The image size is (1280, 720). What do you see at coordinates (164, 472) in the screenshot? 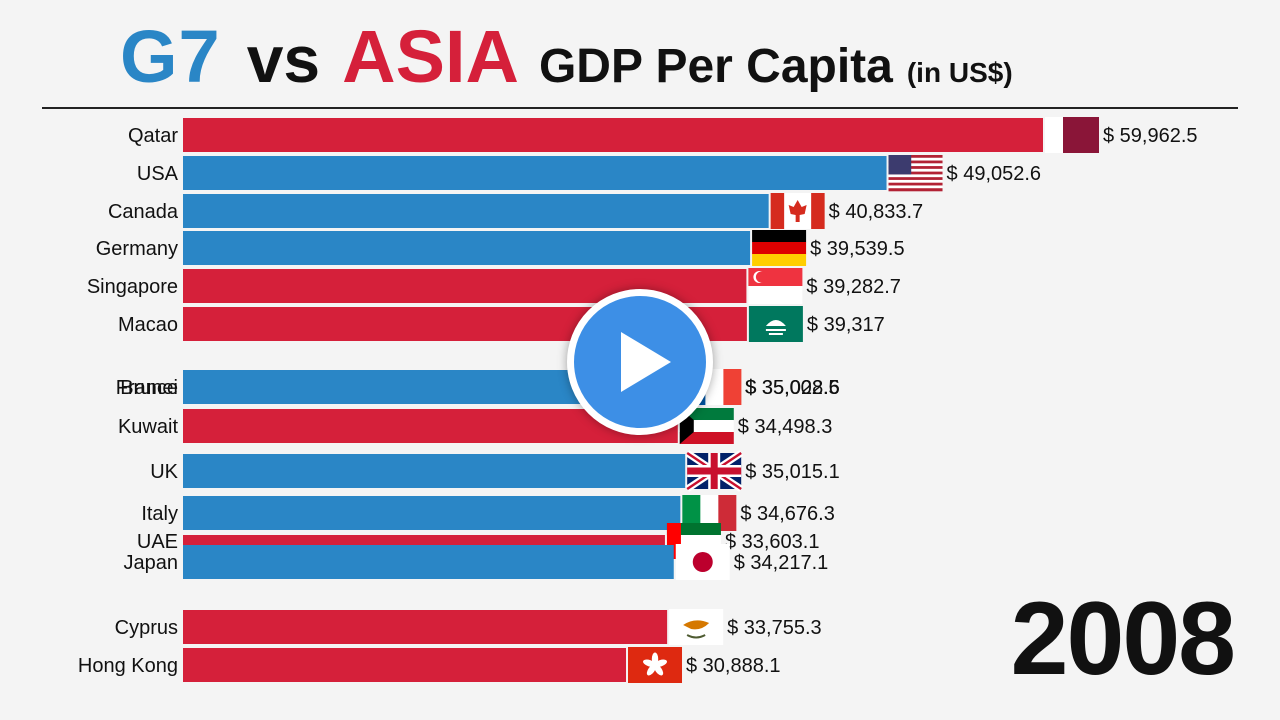
I see `category-label: UK` at bounding box center [164, 472].